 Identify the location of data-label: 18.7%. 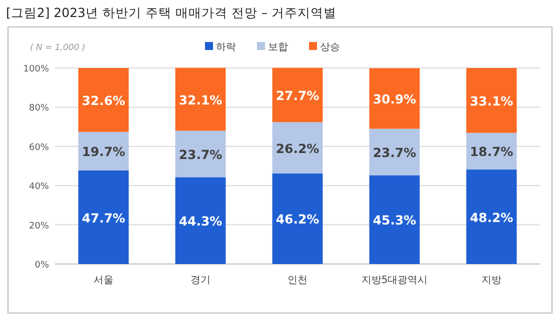
(492, 152).